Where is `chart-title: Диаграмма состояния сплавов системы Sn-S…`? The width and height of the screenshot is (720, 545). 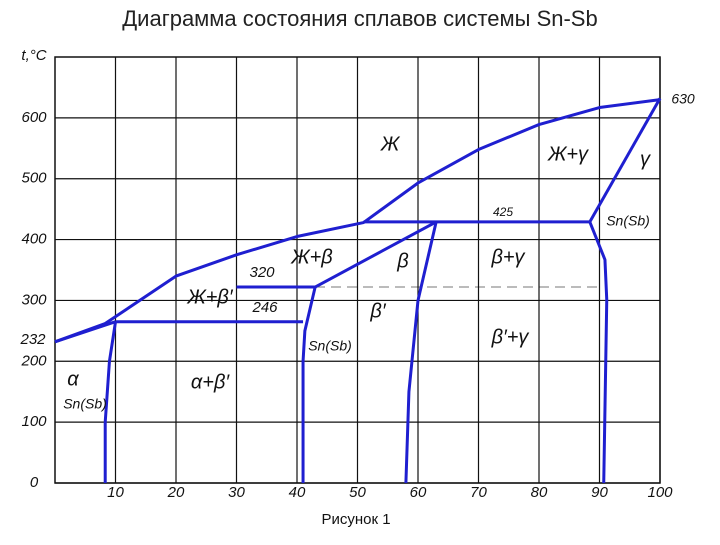 chart-title: Диаграмма состояния сплавов системы Sn-S… is located at coordinates (359, 18).